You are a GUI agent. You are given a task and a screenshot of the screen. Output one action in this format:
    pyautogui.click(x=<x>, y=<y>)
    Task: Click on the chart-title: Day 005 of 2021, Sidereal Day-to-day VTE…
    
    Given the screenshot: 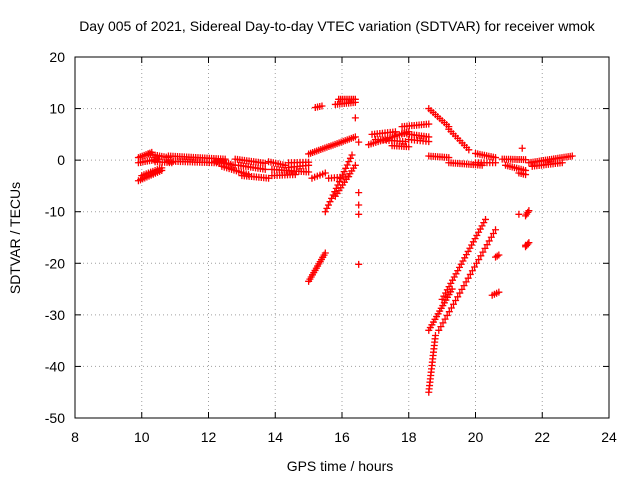 What is the action you would take?
    pyautogui.click(x=337, y=26)
    